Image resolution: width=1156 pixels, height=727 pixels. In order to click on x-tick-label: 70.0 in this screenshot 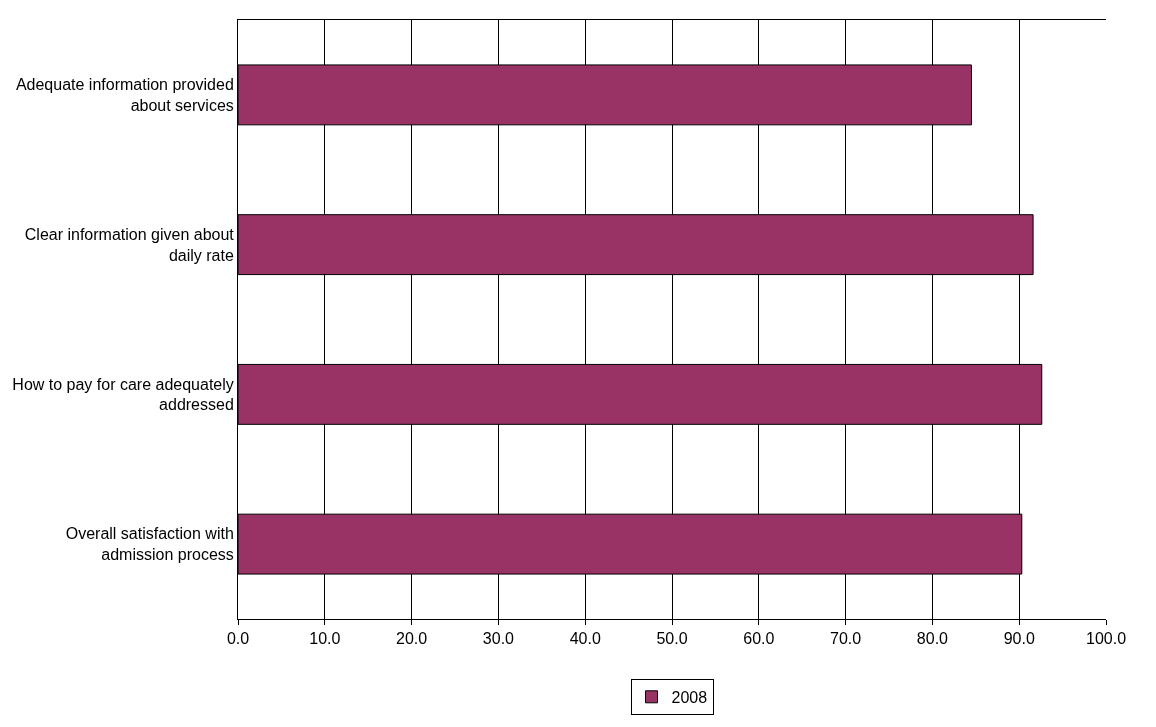, I will do `click(846, 639)`.